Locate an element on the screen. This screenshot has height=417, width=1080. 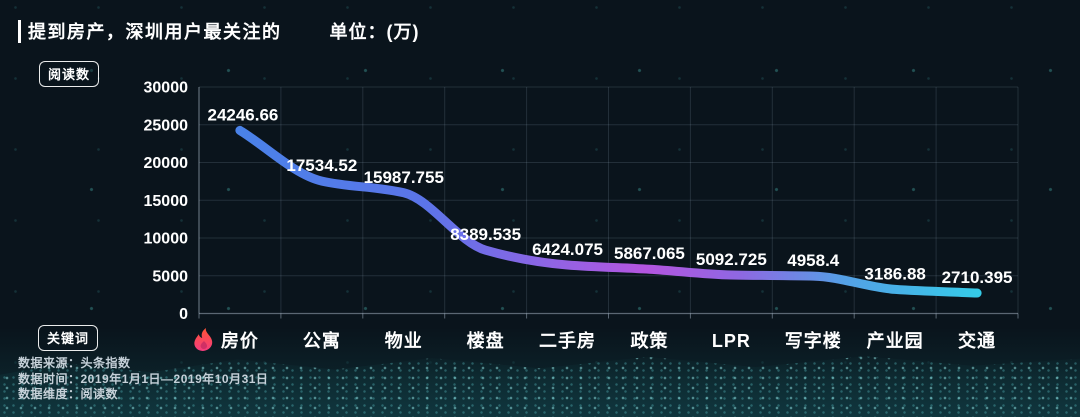
y-tick-label: 5000 is located at coordinates (170, 276).